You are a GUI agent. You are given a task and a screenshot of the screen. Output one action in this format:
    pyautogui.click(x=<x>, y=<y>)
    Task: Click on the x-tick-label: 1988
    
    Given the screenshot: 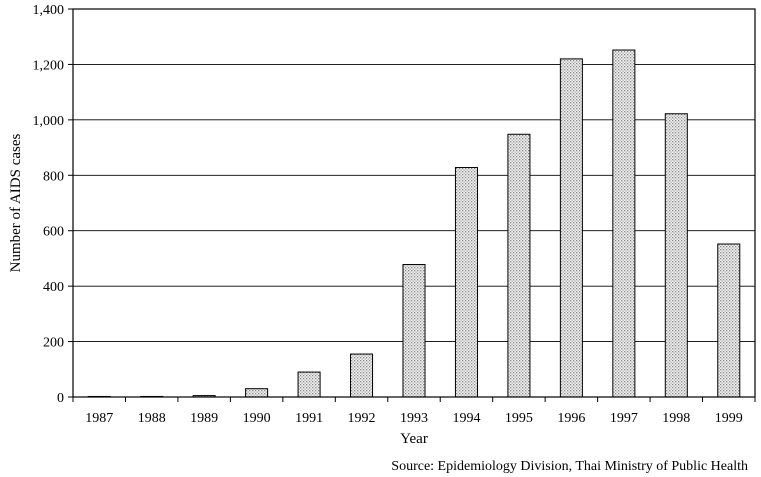 What is the action you would take?
    pyautogui.click(x=152, y=418)
    